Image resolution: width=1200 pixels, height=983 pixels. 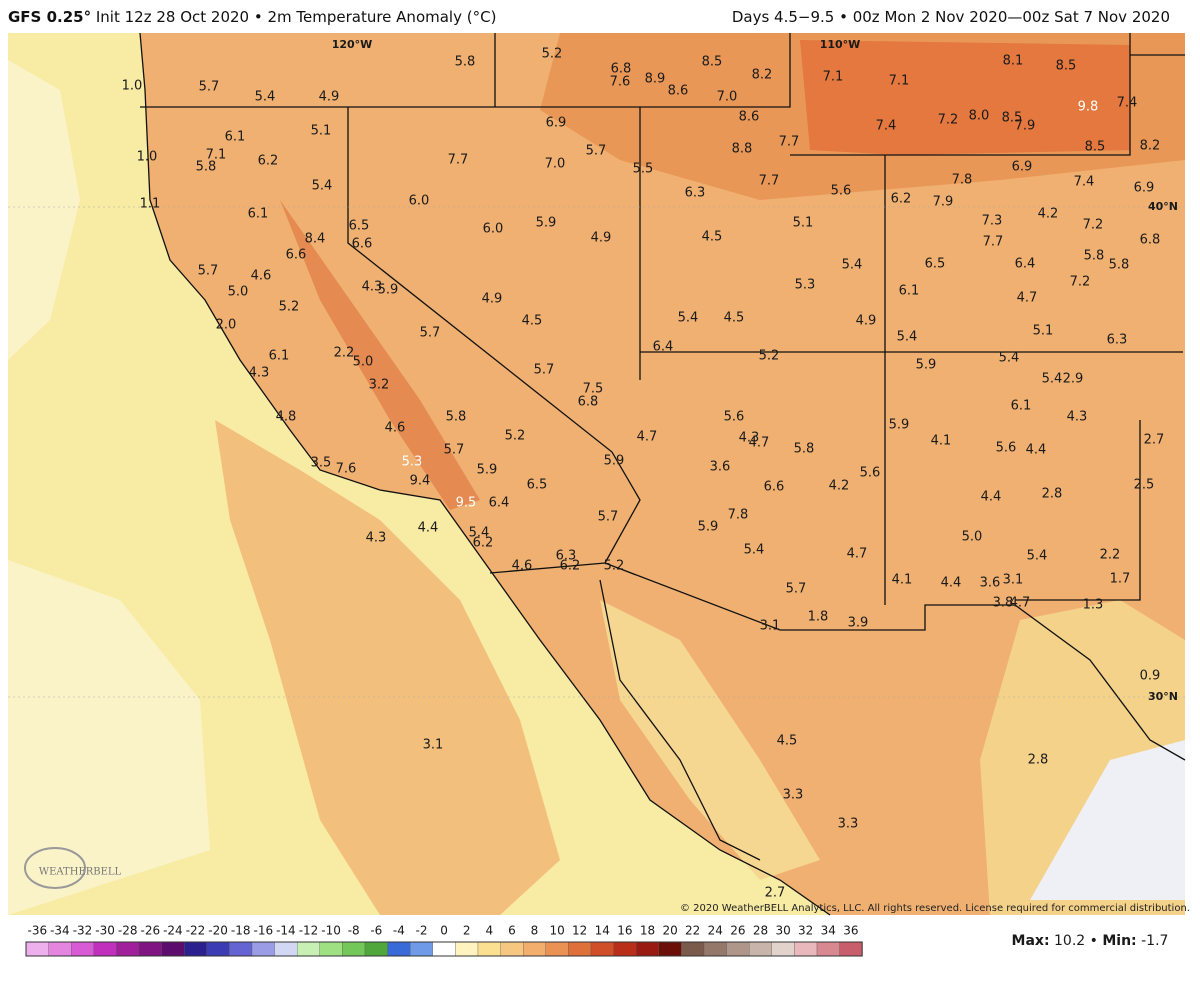 What do you see at coordinates (992, 221) in the screenshot?
I see `value-label: 7.3` at bounding box center [992, 221].